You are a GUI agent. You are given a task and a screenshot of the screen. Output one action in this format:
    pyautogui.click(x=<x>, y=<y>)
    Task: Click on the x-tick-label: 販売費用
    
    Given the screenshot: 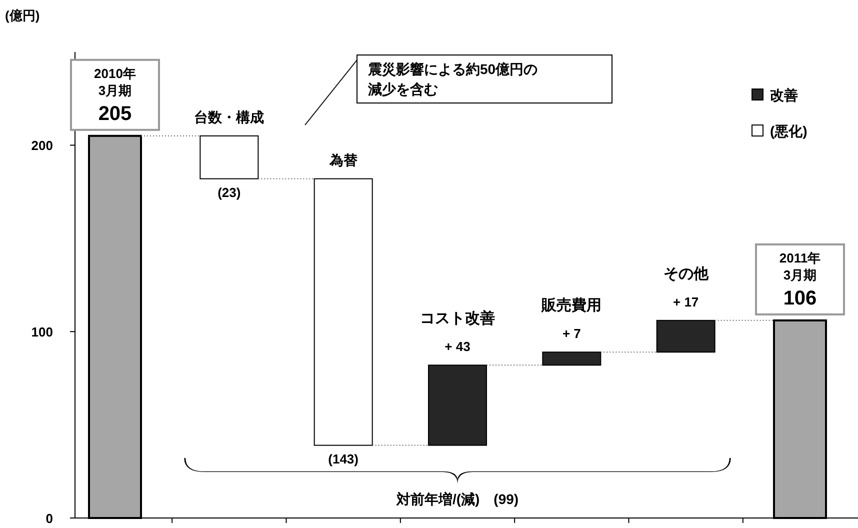 What is the action you would take?
    pyautogui.click(x=571, y=305)
    